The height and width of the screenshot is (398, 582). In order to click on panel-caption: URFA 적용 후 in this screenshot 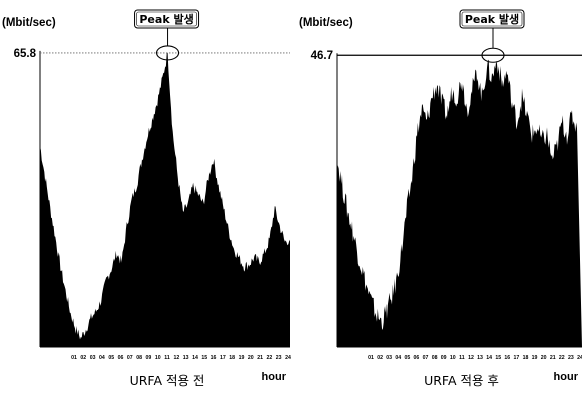, I will do `click(461, 380)`.